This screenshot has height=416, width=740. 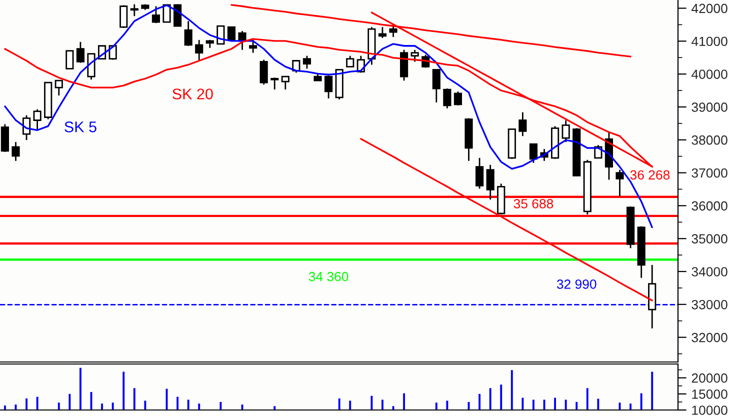 What do you see at coordinates (710, 410) in the screenshot?
I see `y-tick-label: 10000` at bounding box center [710, 410].